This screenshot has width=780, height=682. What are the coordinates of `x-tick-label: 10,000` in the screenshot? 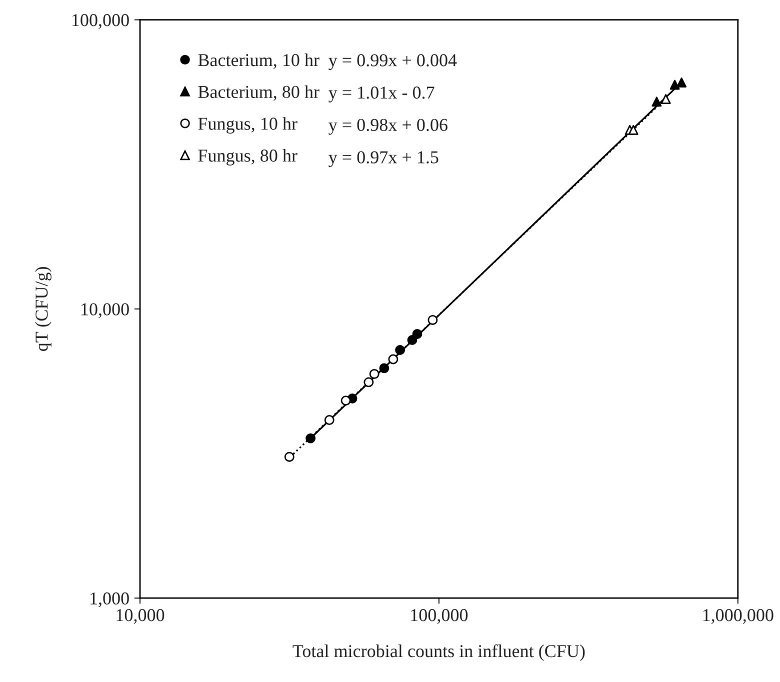 It's located at (140, 616).